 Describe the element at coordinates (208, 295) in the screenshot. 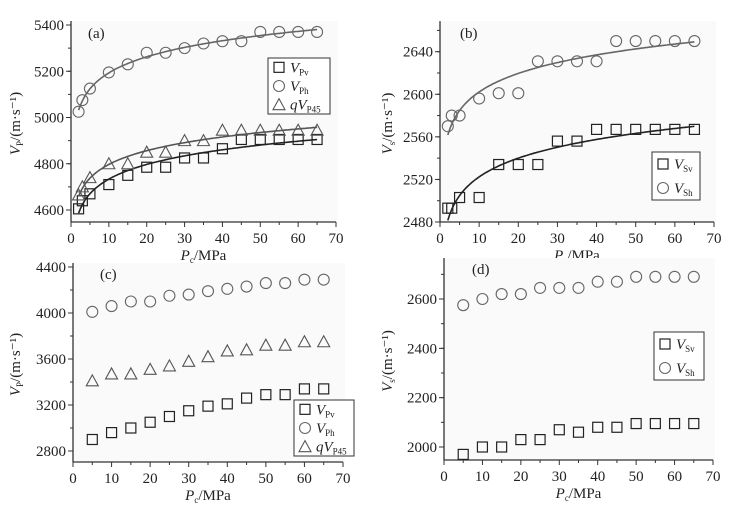

I see `series-v-ph` at that location.